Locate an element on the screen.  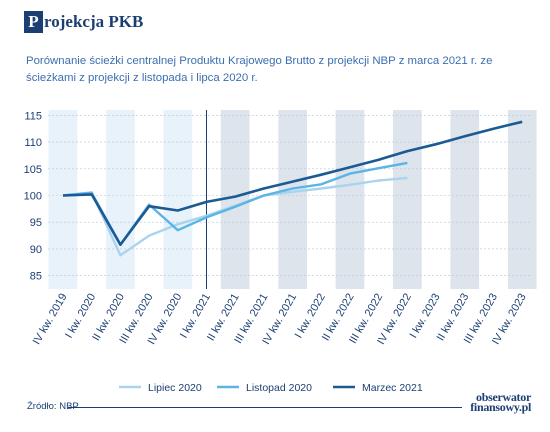
title-text: rojekcja PKB is located at coordinates (94, 21).